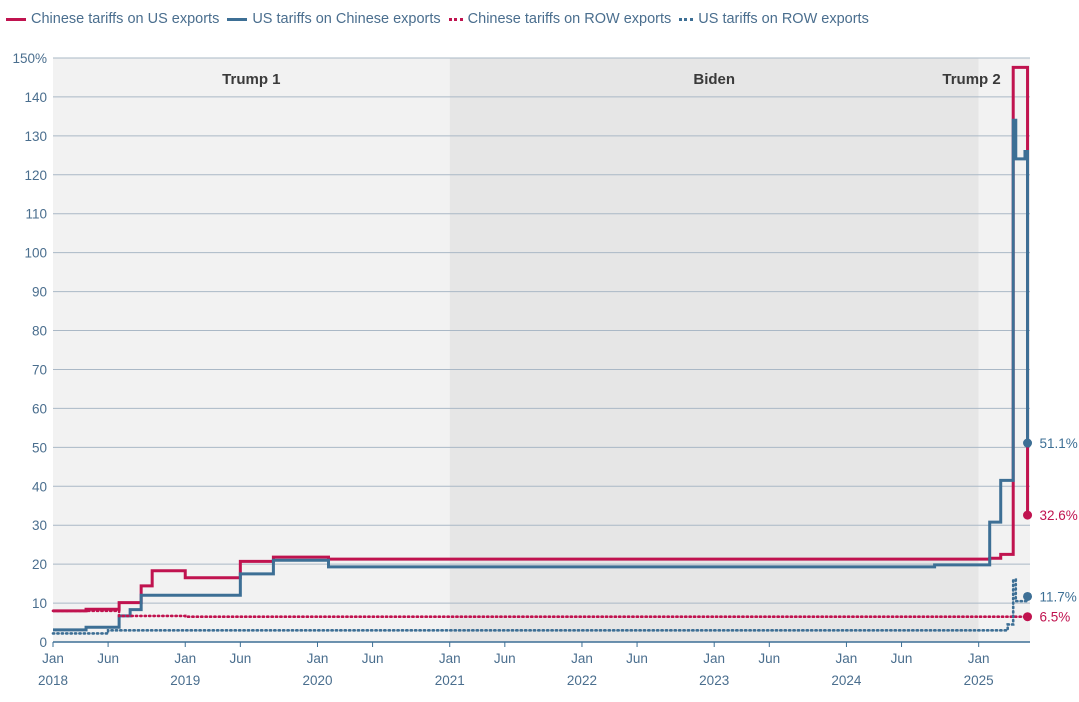 Image resolution: width=1079 pixels, height=702 pixels. Describe the element at coordinates (783, 19) in the screenshot. I see `legend-label: US tariffs on ROW exports` at that location.